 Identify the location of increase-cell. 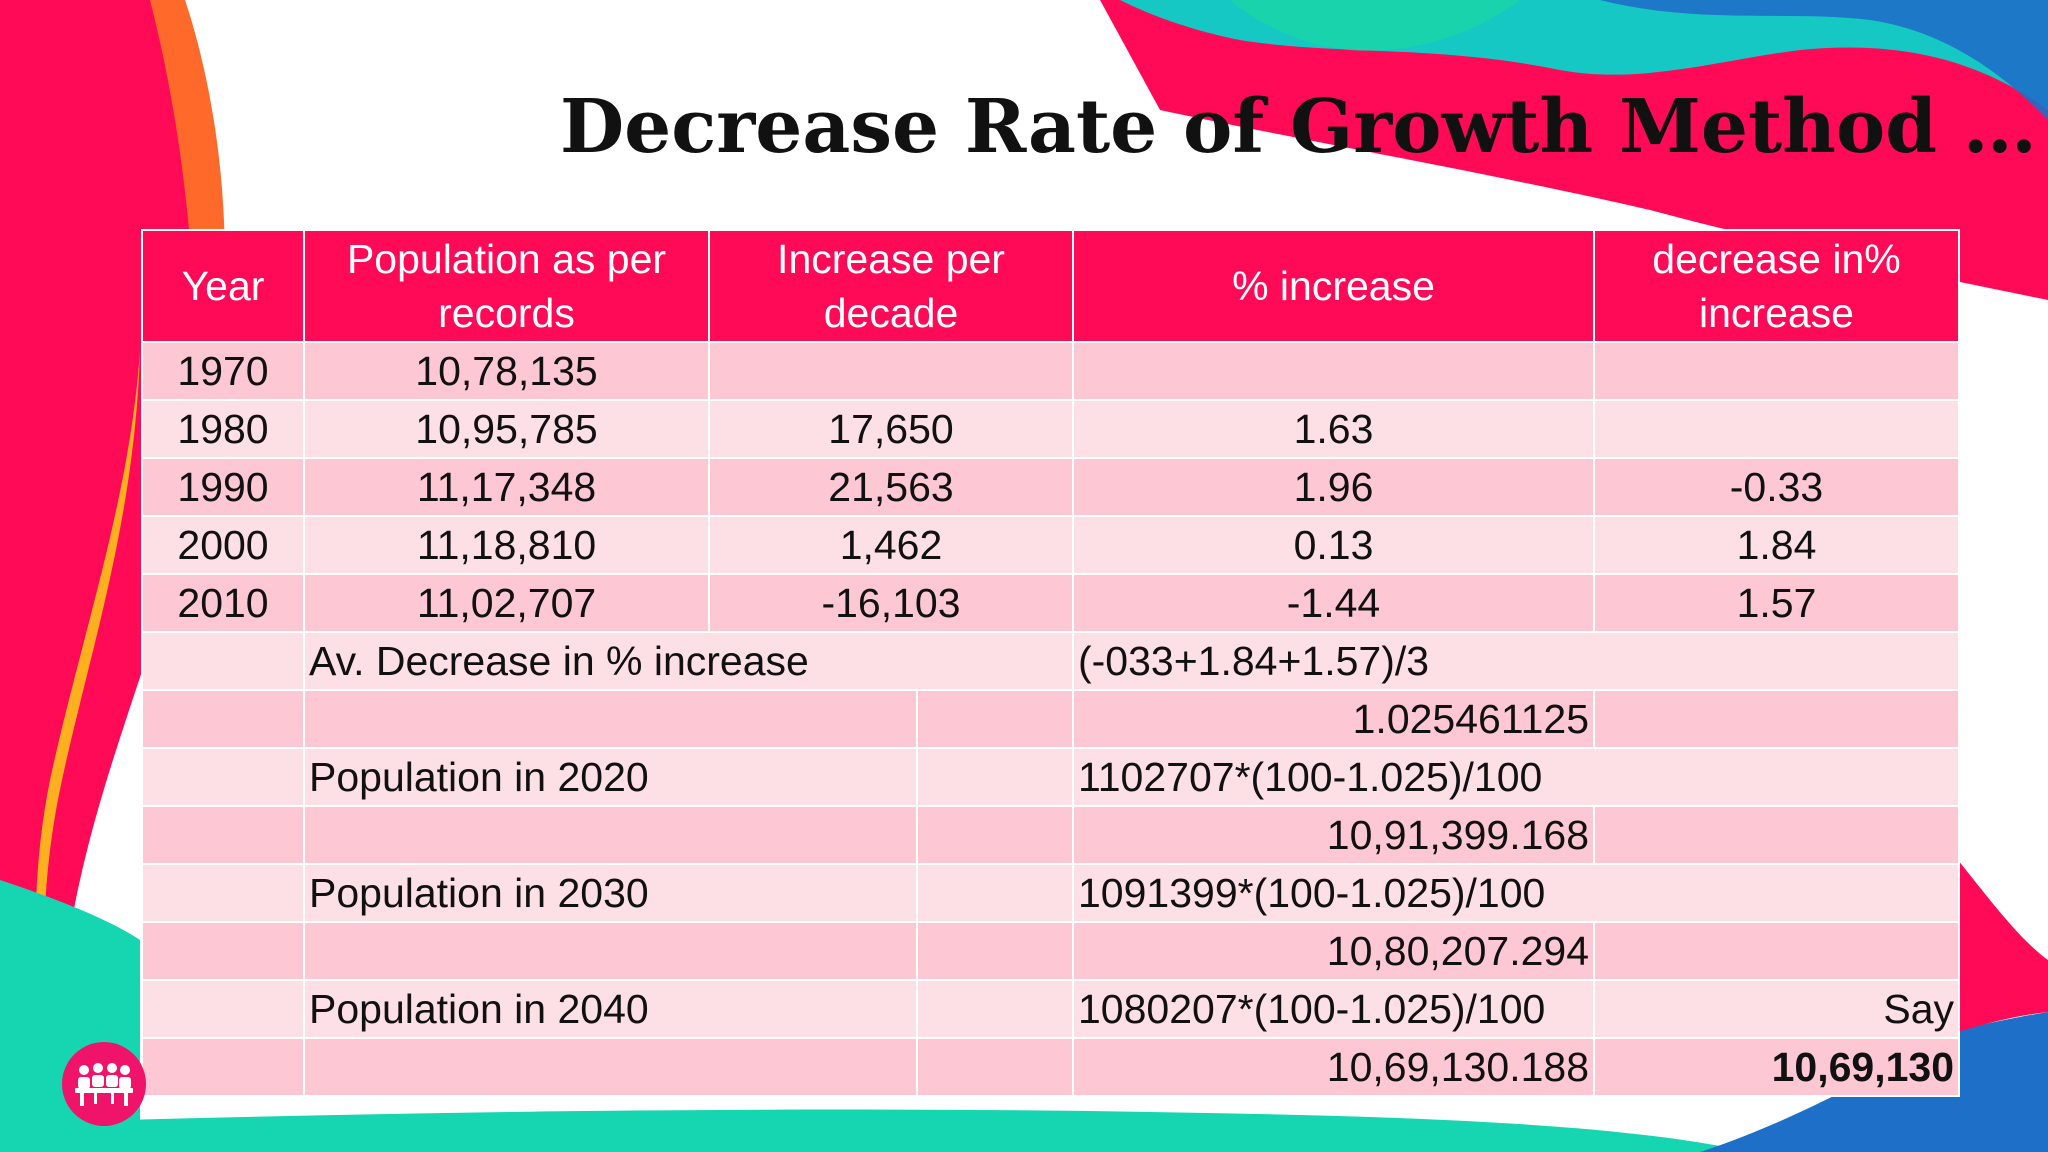
(891, 371).